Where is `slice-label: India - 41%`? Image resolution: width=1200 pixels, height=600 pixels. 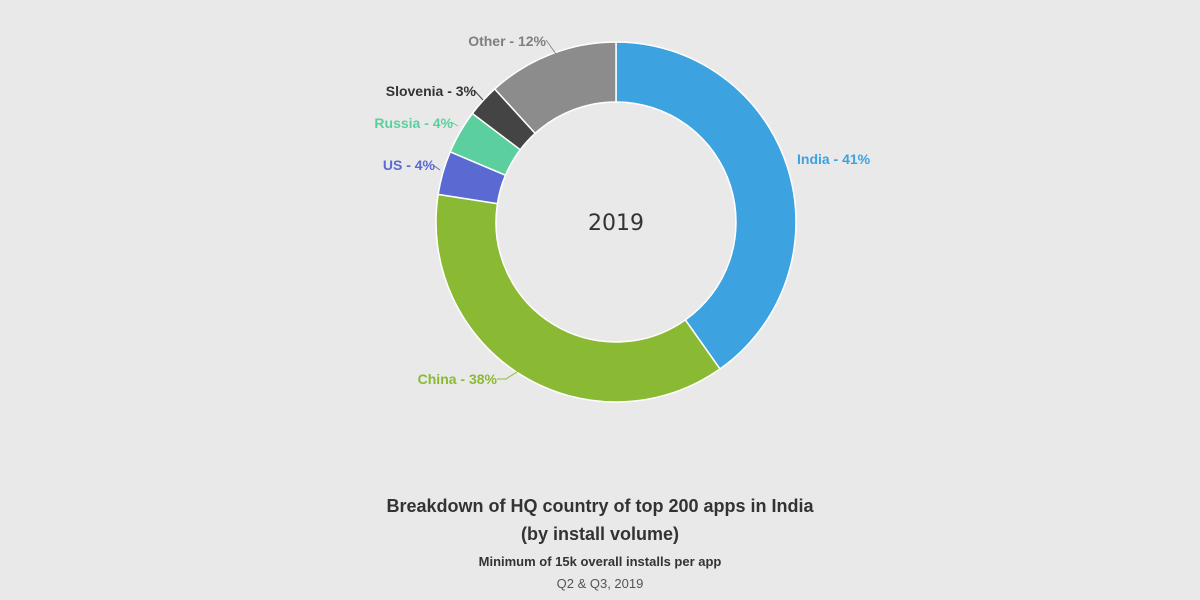
slice-label: India - 41% is located at coordinates (834, 159).